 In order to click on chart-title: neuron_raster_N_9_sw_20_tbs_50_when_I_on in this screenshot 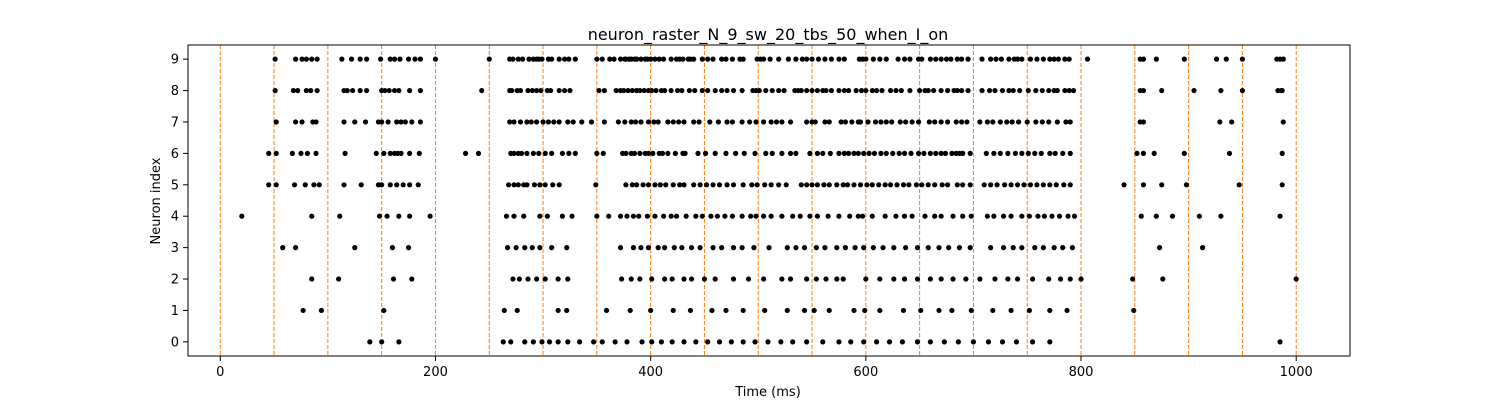, I will do `click(768, 35)`.